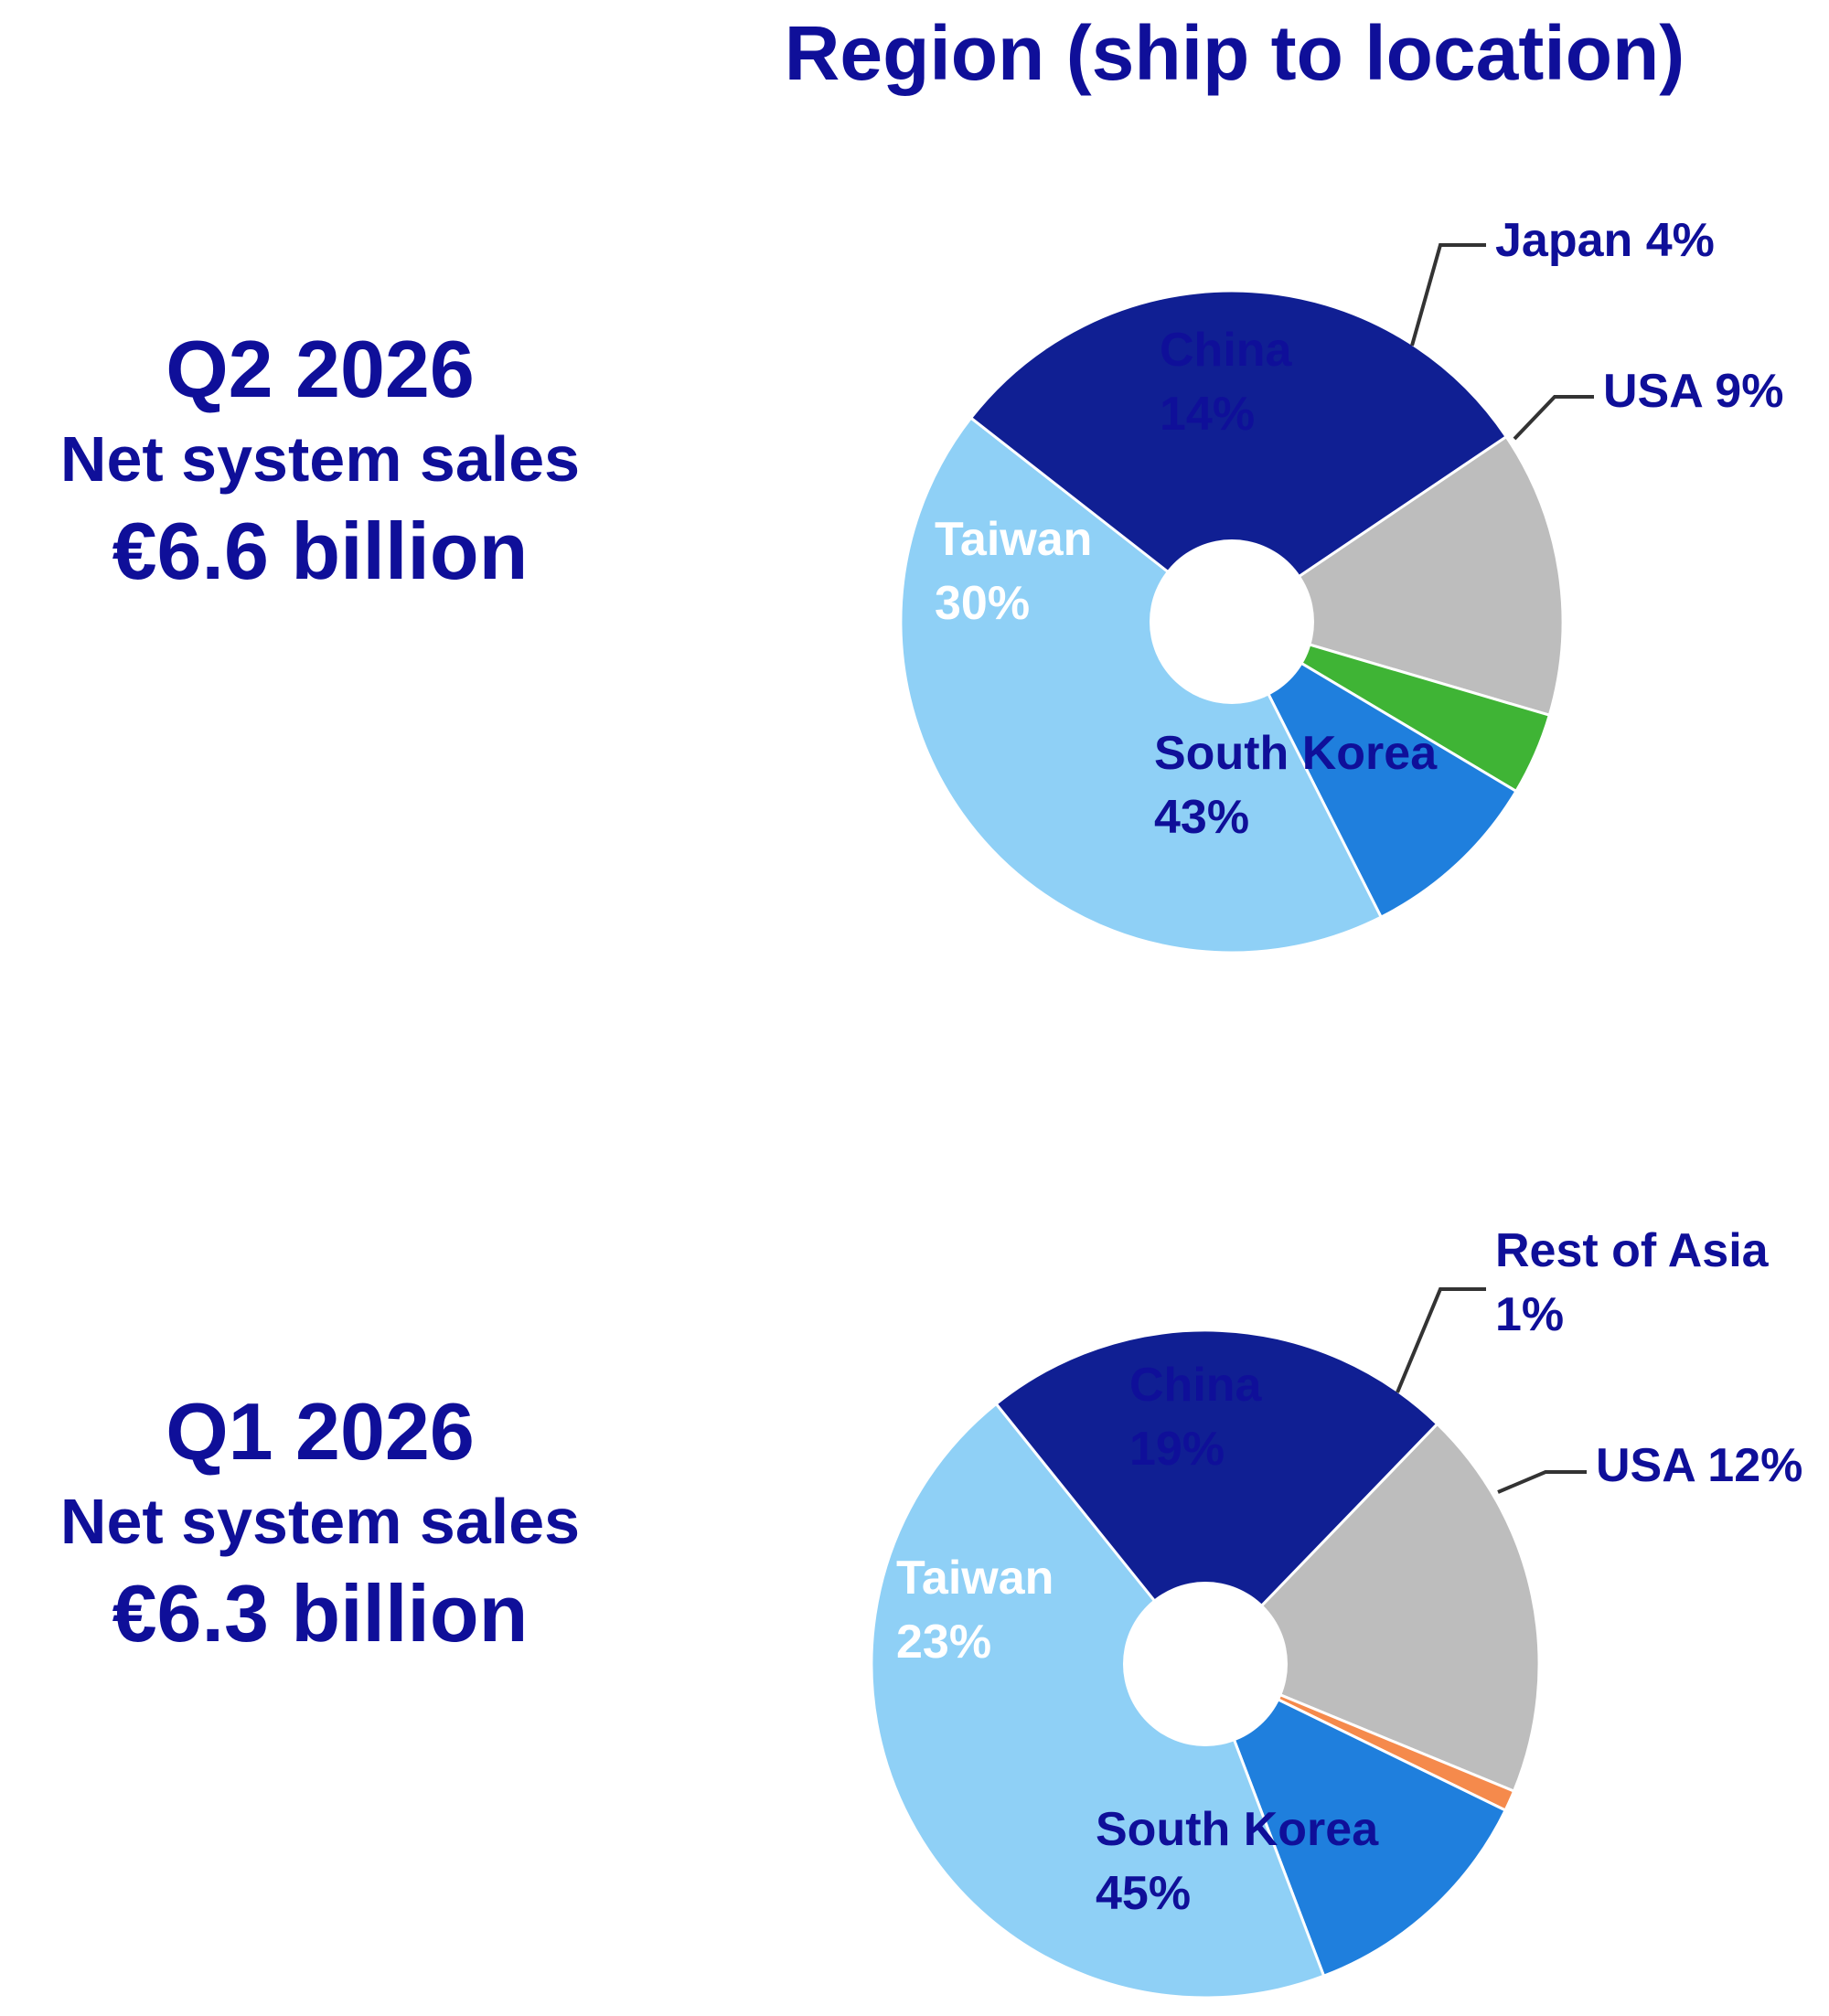 Image resolution: width=1829 pixels, height=2016 pixels. What do you see at coordinates (1441, 1340) in the screenshot?
I see `leader-line-q1-rest-of-asia` at bounding box center [1441, 1340].